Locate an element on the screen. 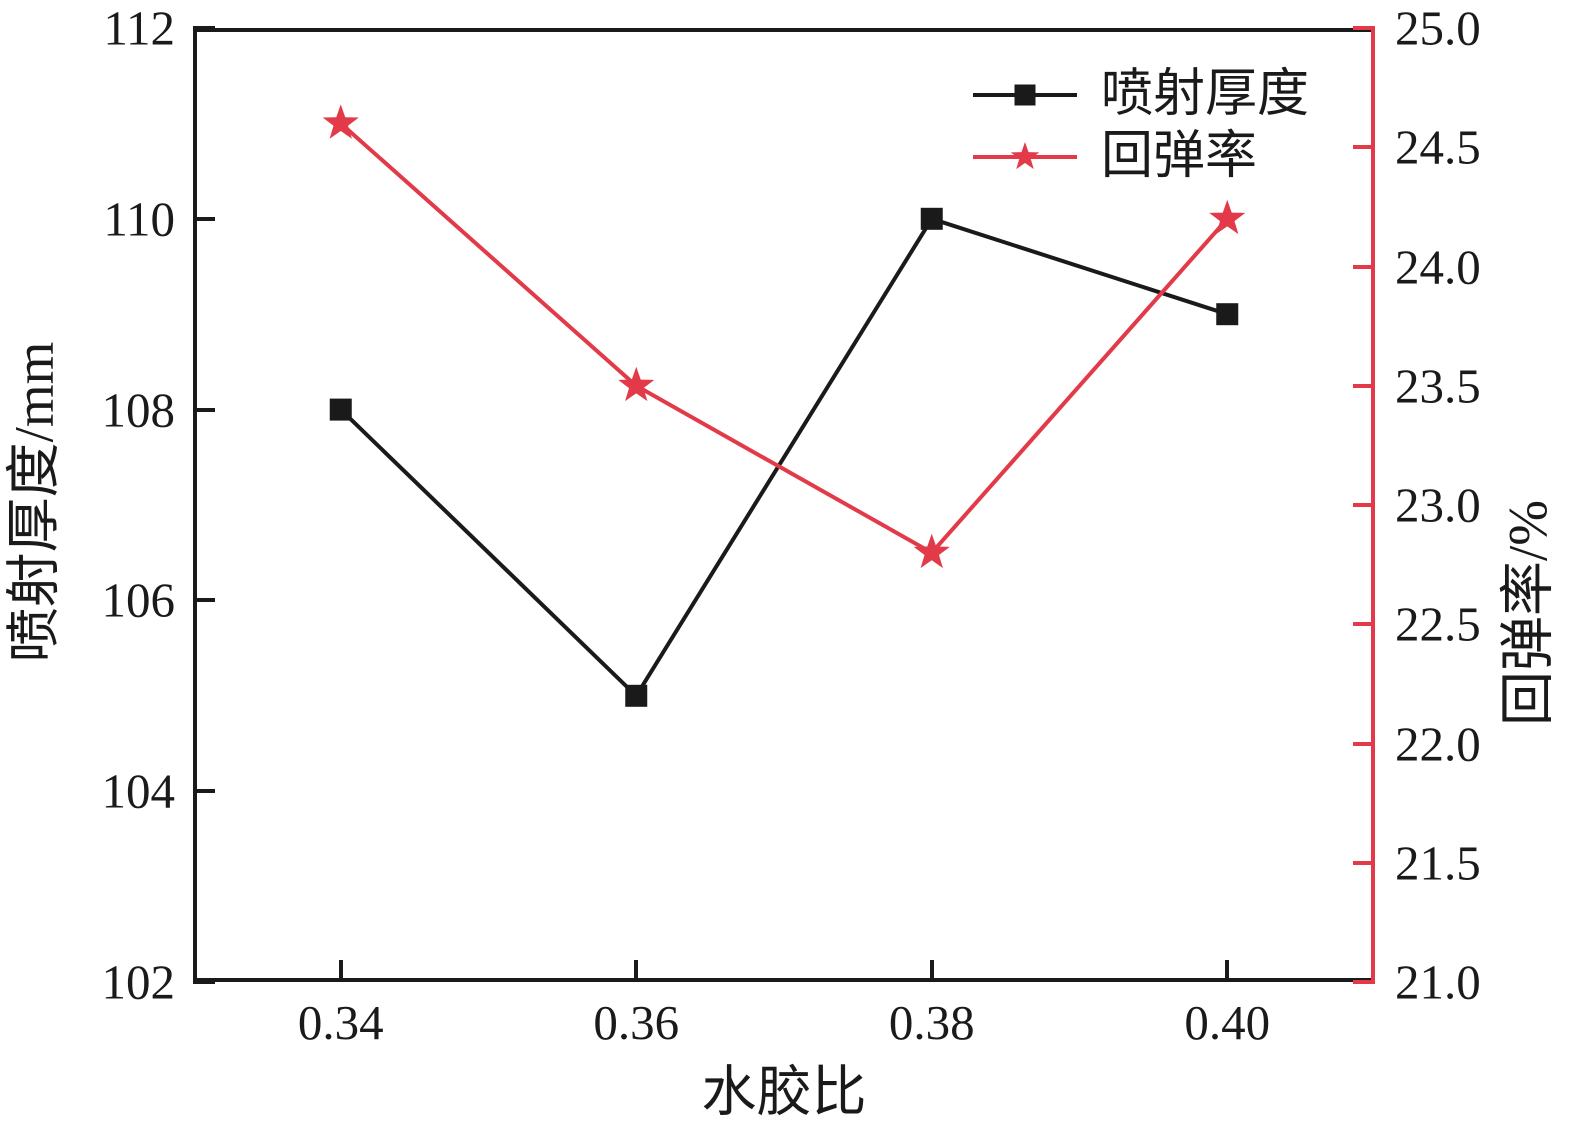 This screenshot has height=1144, width=1575. legend-entry-thickness: 喷射厚度 is located at coordinates (1141, 95).